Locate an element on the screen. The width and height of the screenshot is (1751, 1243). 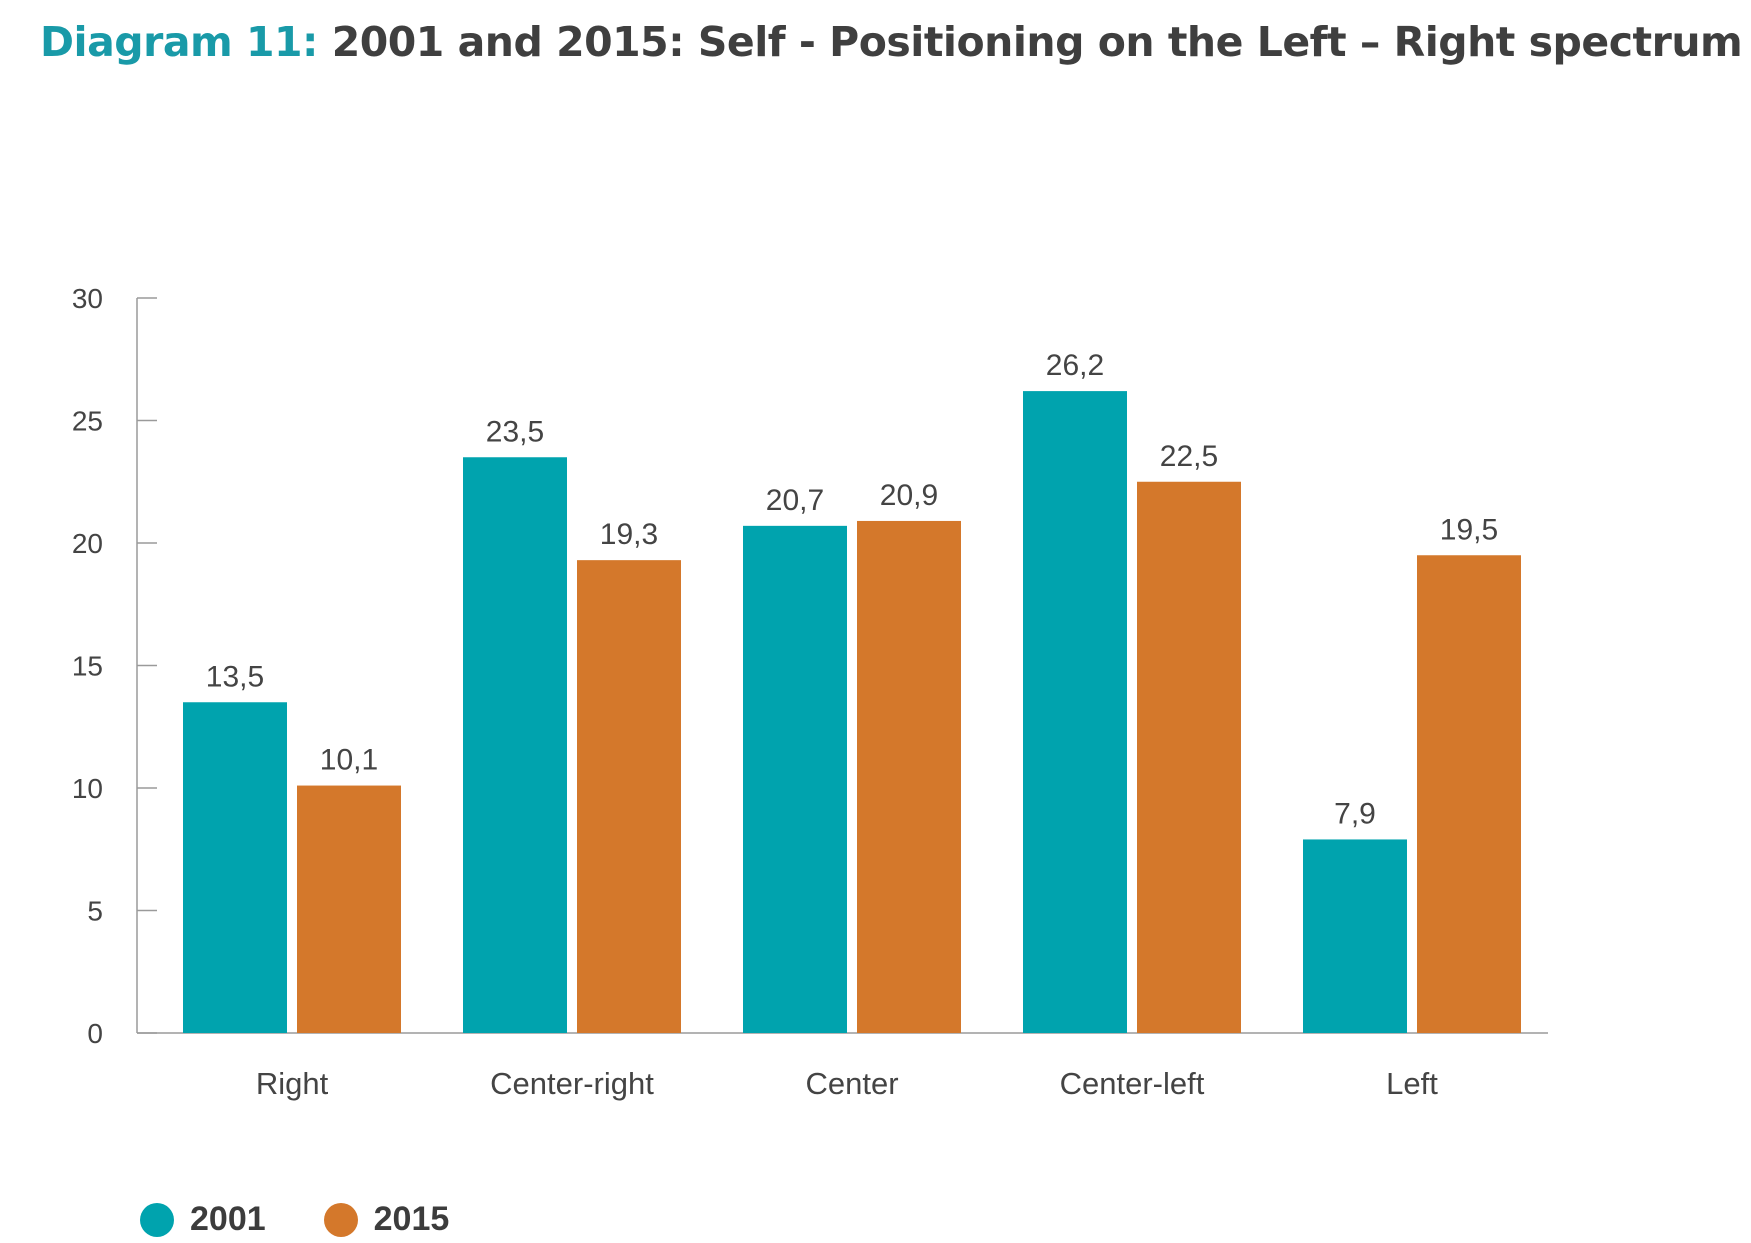
x-tick-label-left: Left is located at coordinates (1412, 1083).